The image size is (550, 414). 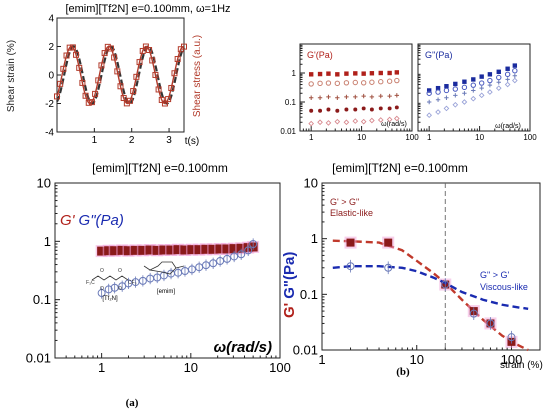 What do you see at coordinates (101, 367) in the screenshot?
I see `x-tick-label: 1` at bounding box center [101, 367].